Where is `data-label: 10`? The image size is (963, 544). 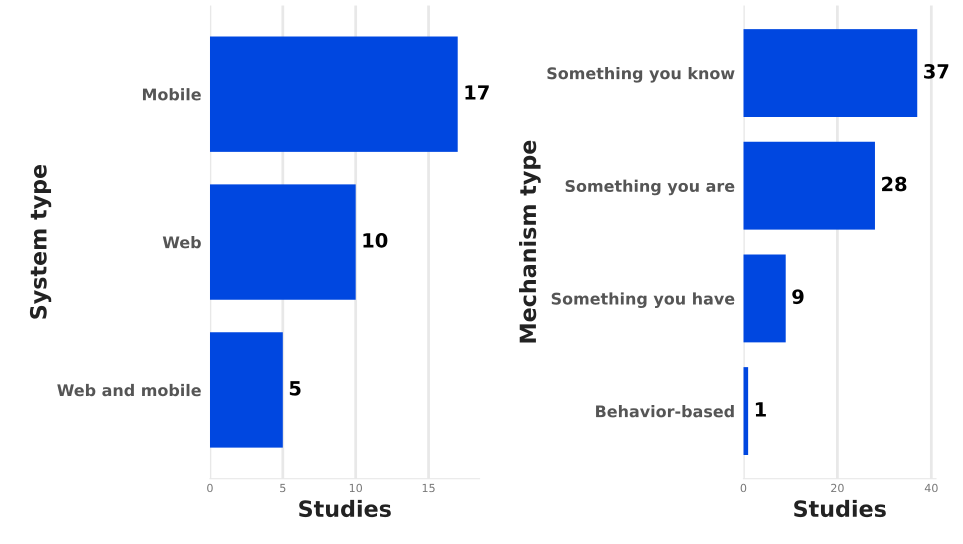 data-label: 10 is located at coordinates (375, 240).